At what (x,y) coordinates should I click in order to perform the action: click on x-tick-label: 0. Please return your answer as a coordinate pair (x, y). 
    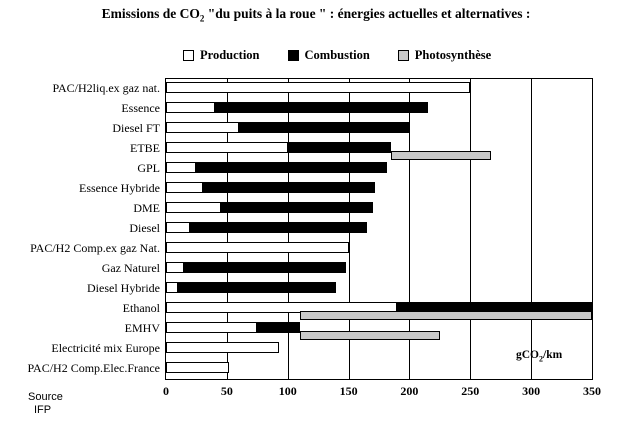
    Looking at the image, I should click on (166, 391).